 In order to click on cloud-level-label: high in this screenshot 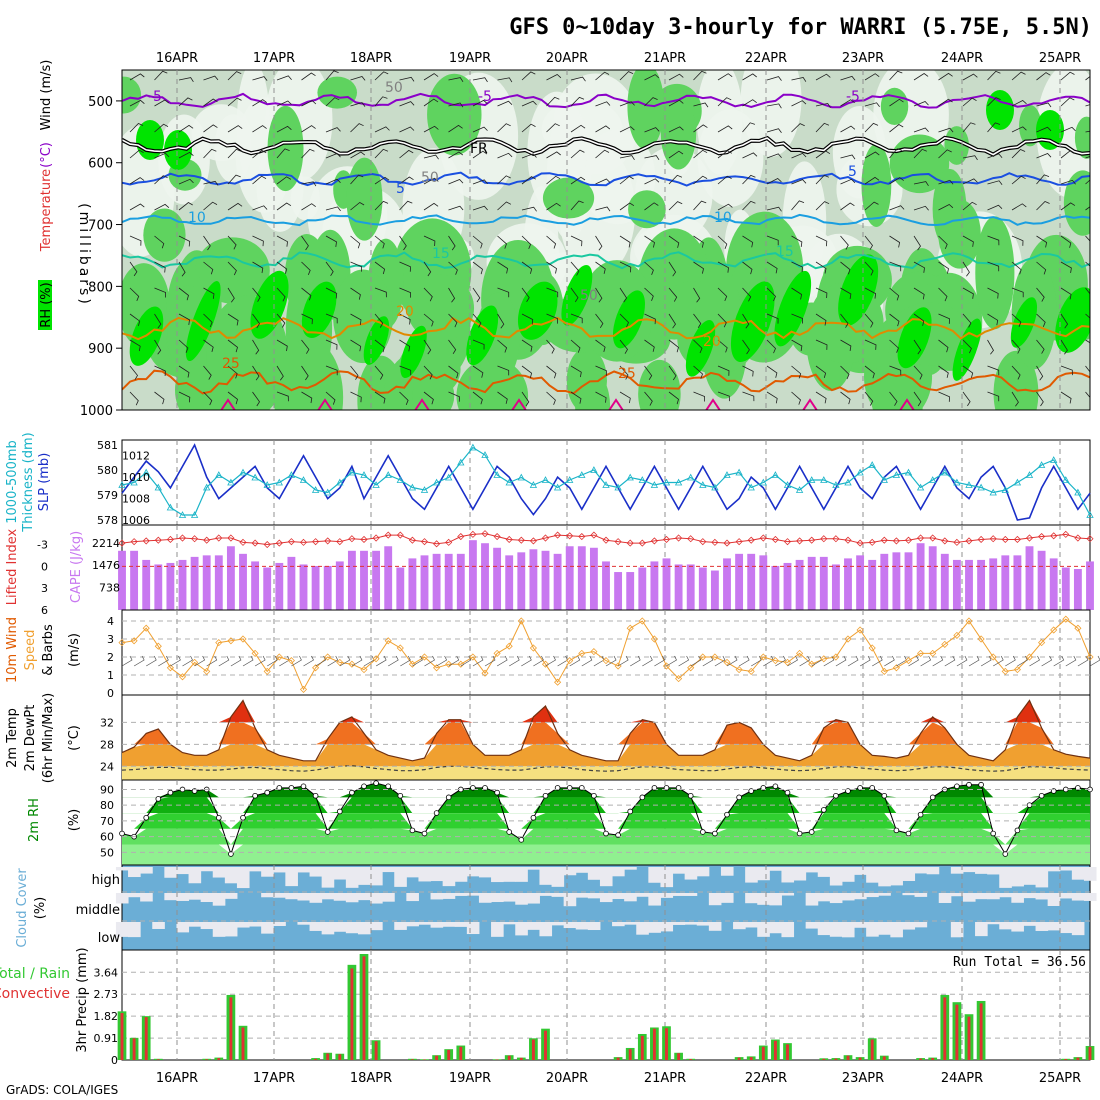, I will do `click(106, 880)`.